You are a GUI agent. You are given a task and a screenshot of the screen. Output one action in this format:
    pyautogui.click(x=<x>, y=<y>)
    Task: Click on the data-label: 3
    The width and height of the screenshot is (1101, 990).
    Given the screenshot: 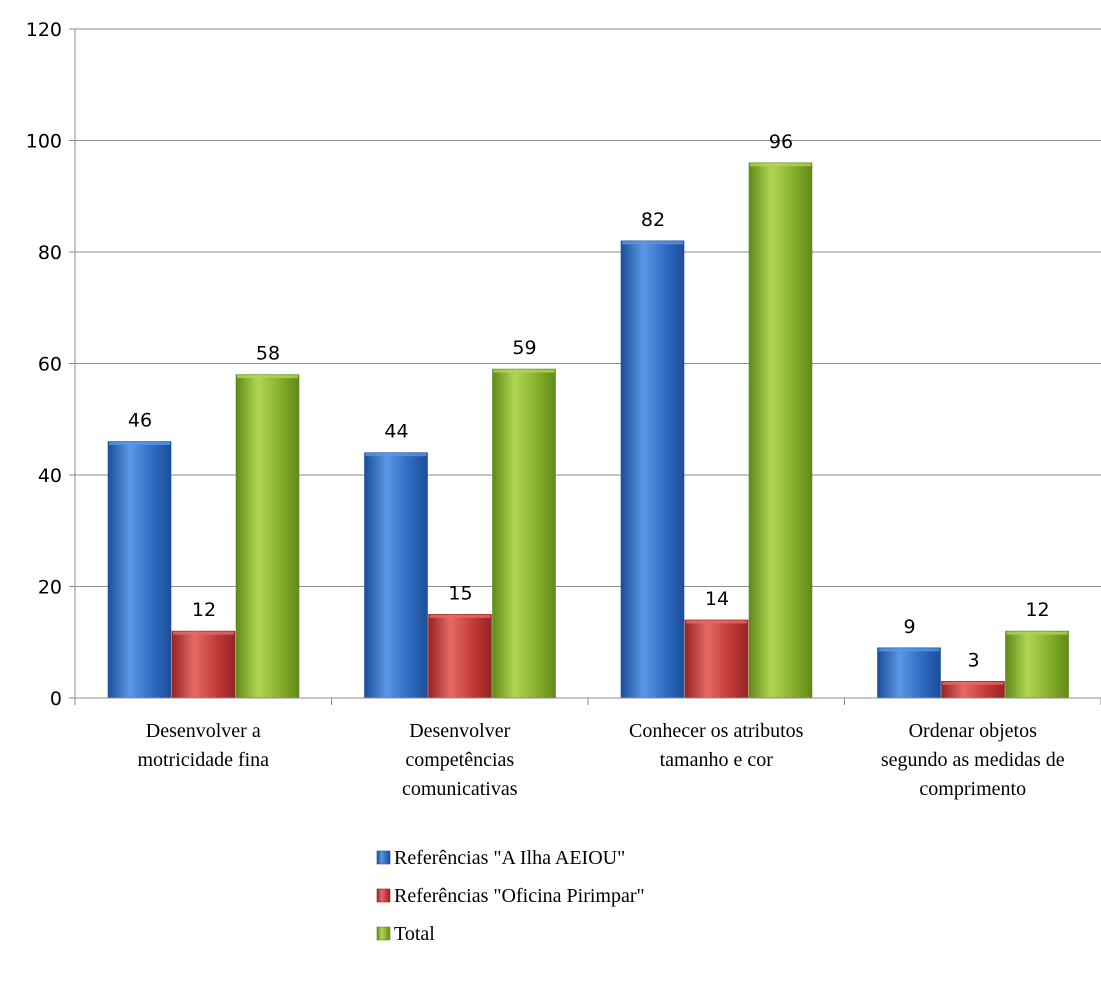 What is the action you would take?
    pyautogui.click(x=973, y=660)
    